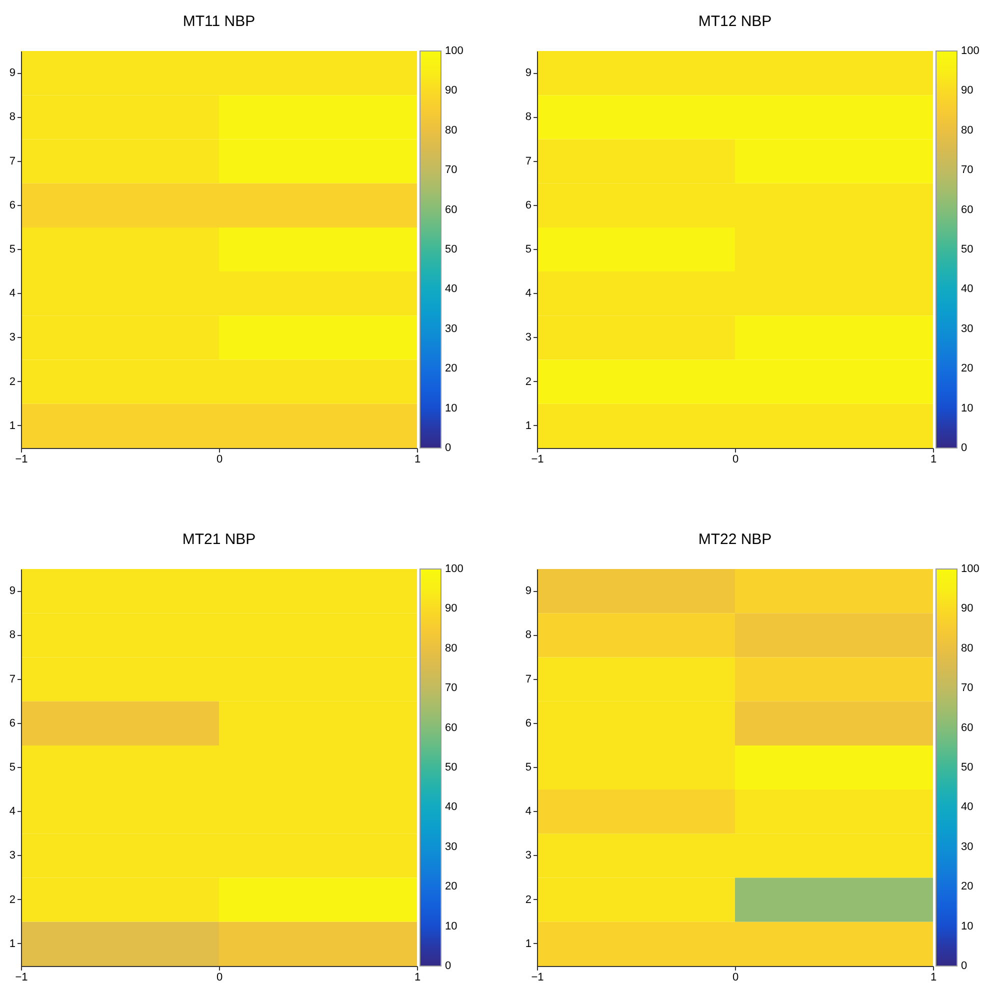  I want to click on chart-title: MT21 NBP, so click(219, 539).